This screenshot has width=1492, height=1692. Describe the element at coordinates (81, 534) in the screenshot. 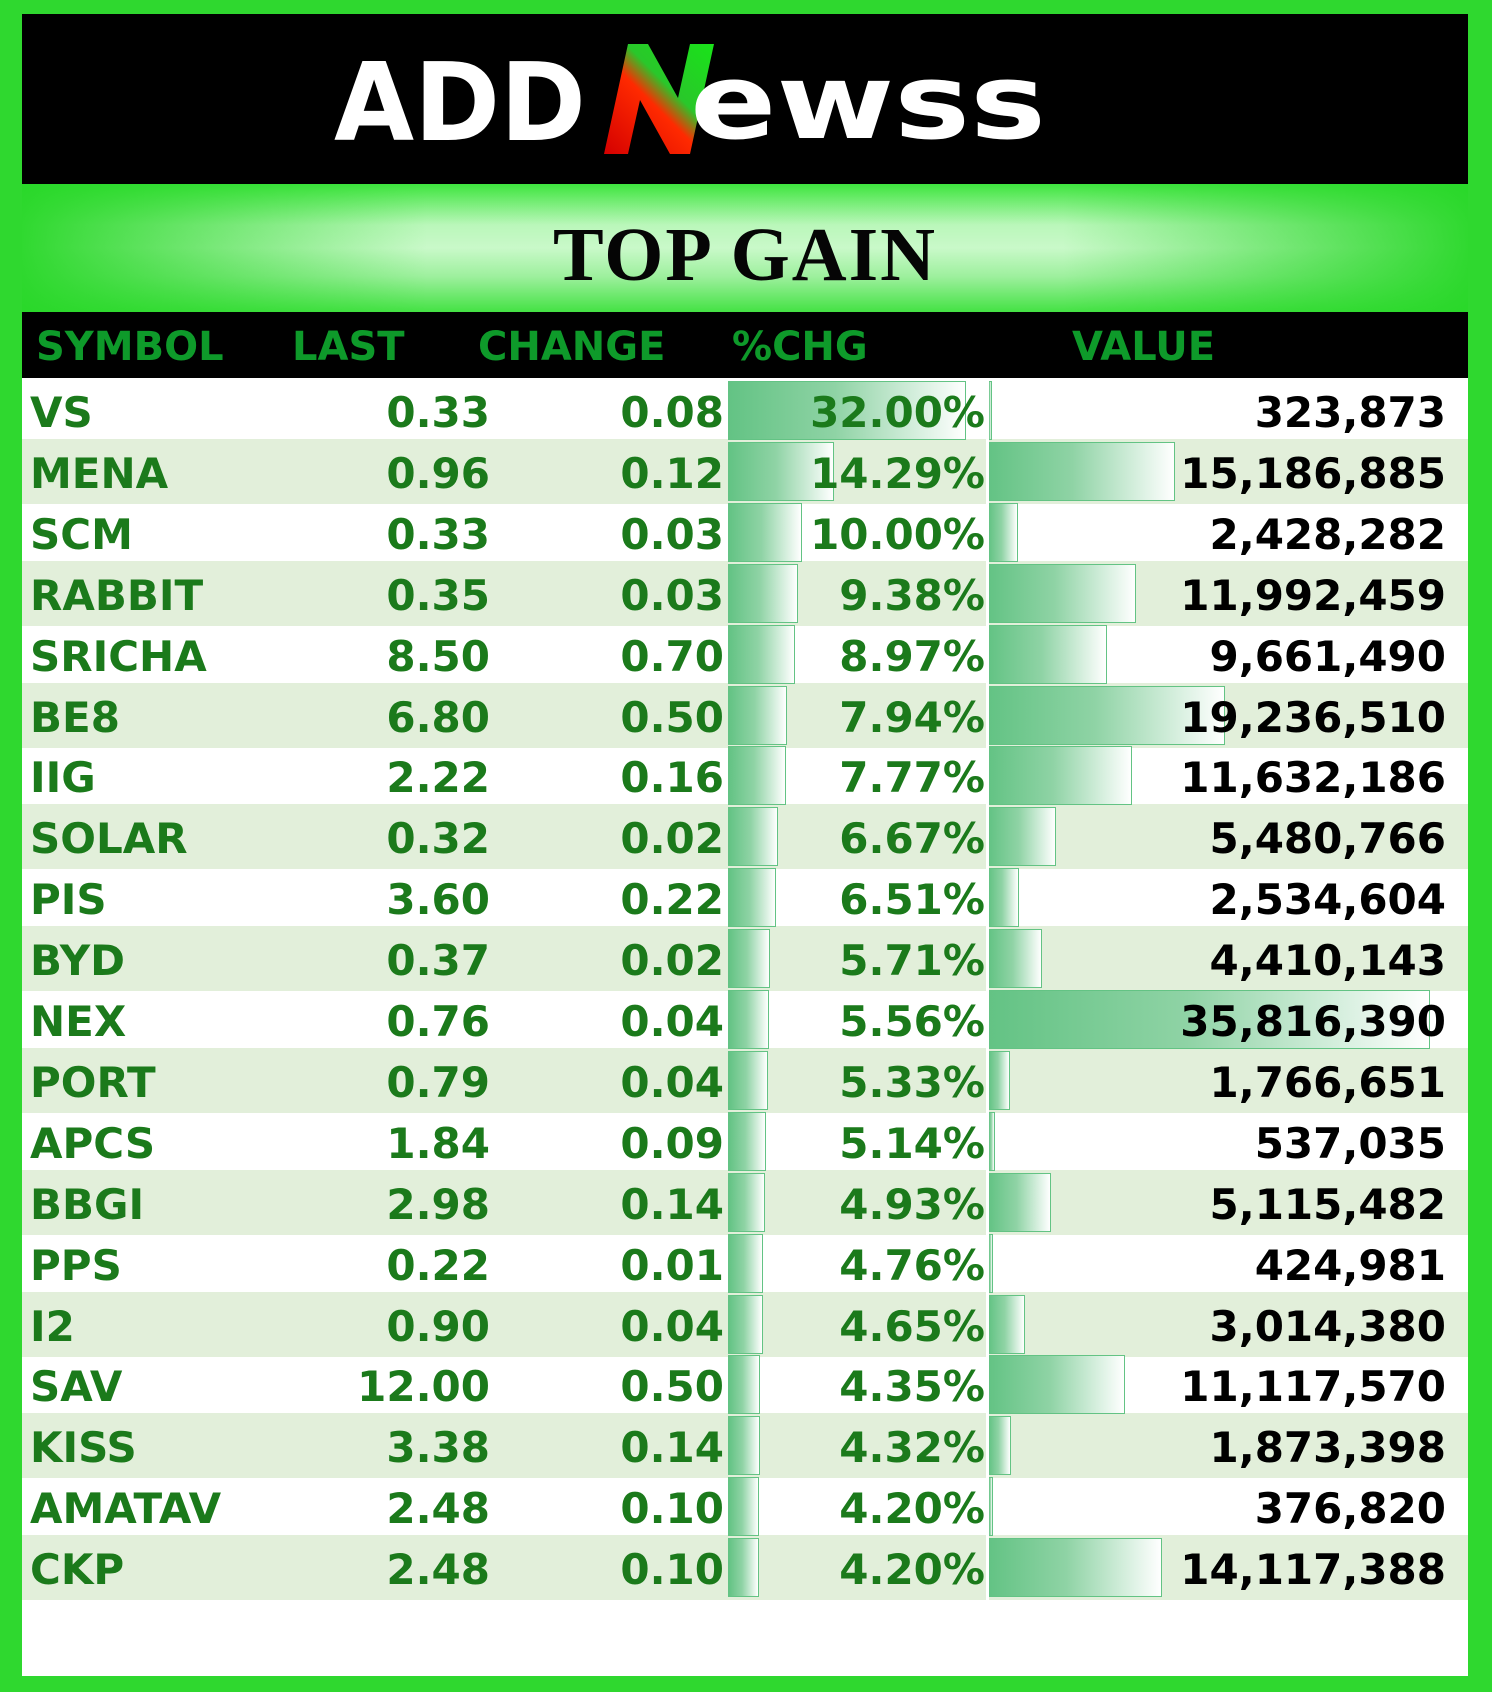

I see `symbol-cell: SCM` at that location.